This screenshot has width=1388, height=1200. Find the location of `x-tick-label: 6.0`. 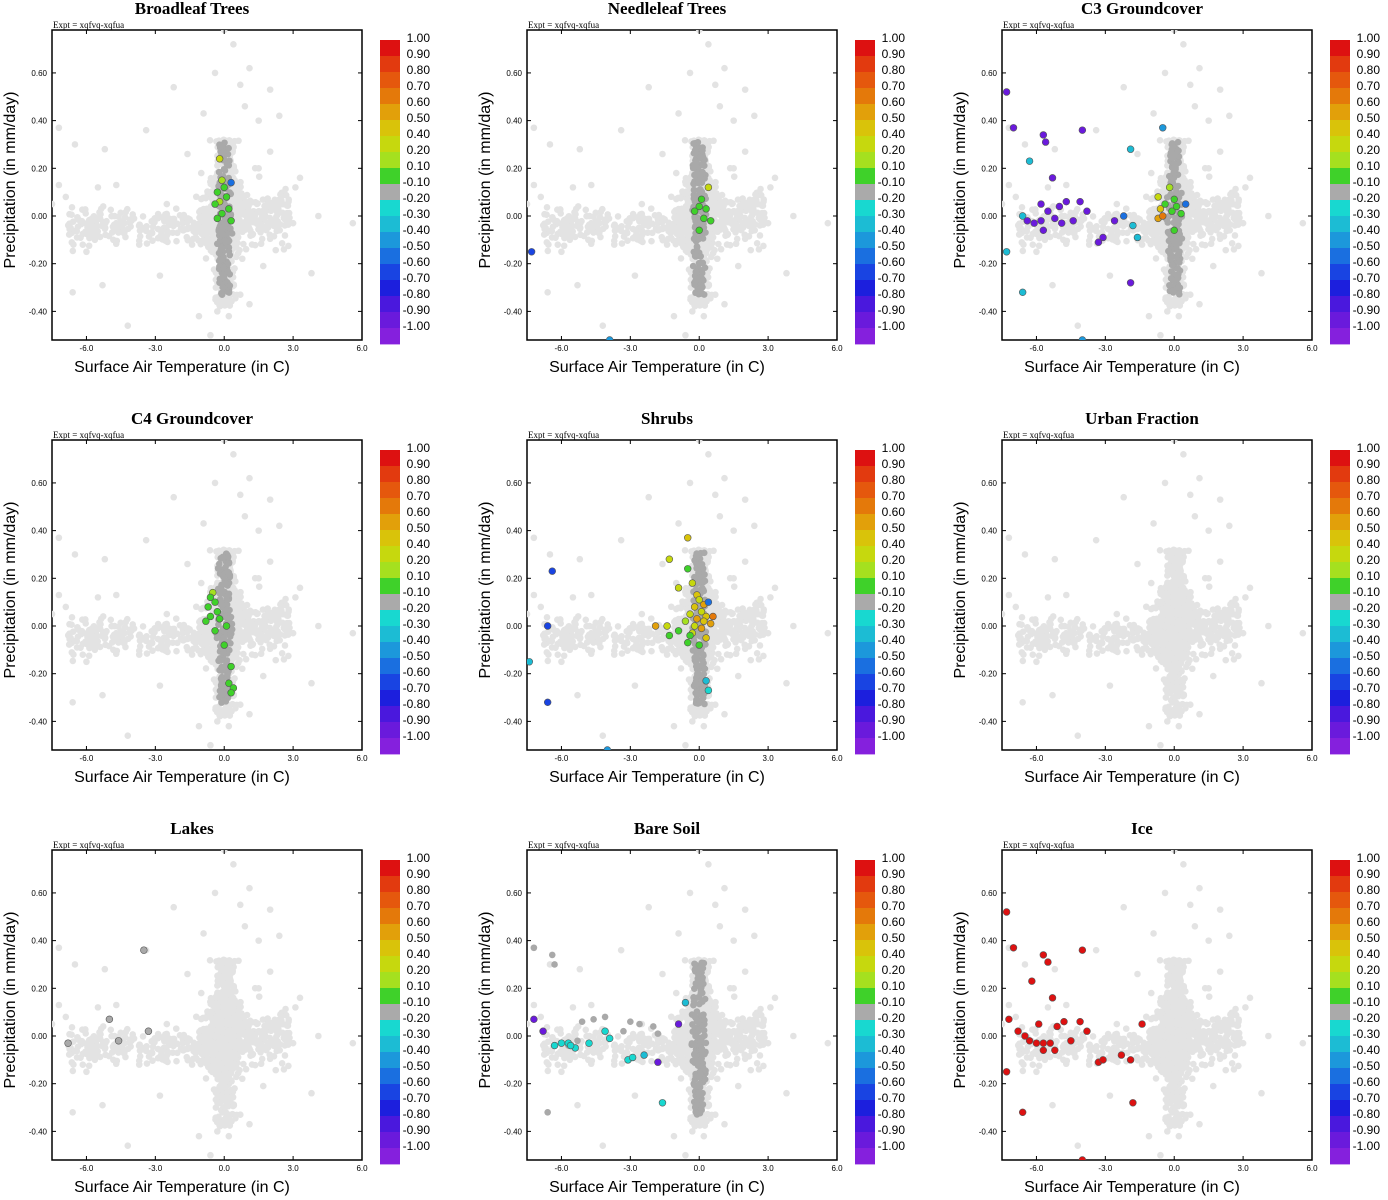

x-tick-label: 6.0 is located at coordinates (837, 348).